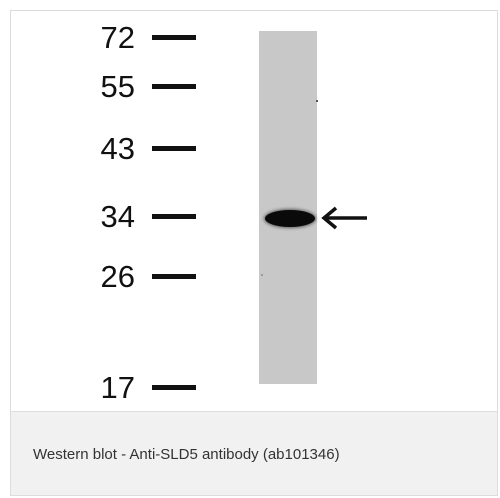 The height and width of the screenshot is (498, 500). I want to click on protein-band, so click(290, 218).